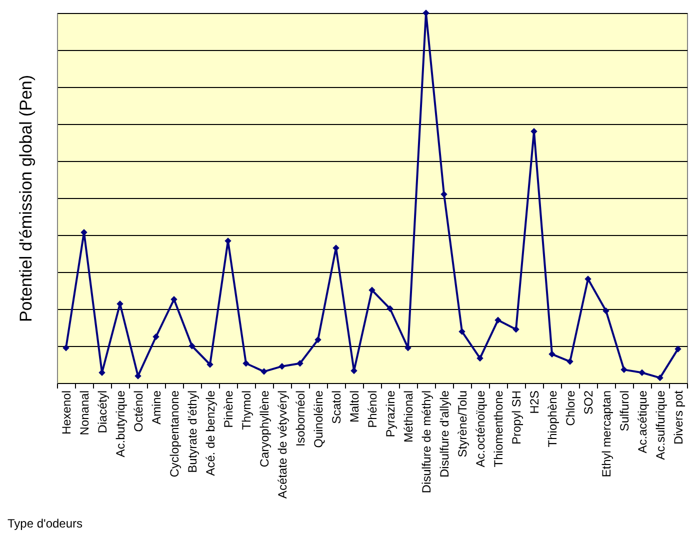  What do you see at coordinates (535, 402) in the screenshot?
I see `x-tick-label: H2S` at bounding box center [535, 402].